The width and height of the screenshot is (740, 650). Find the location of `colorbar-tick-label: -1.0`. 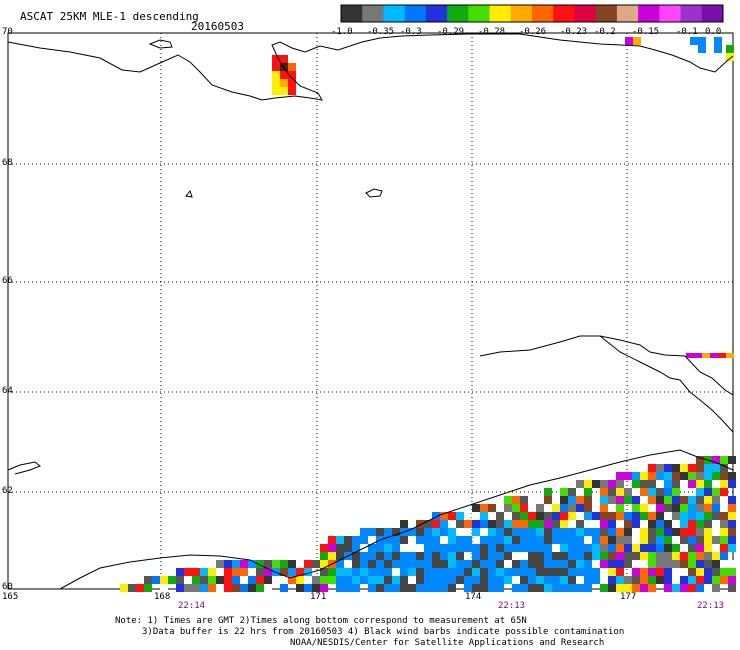

colorbar-tick-label: -1.0 is located at coordinates (342, 32).